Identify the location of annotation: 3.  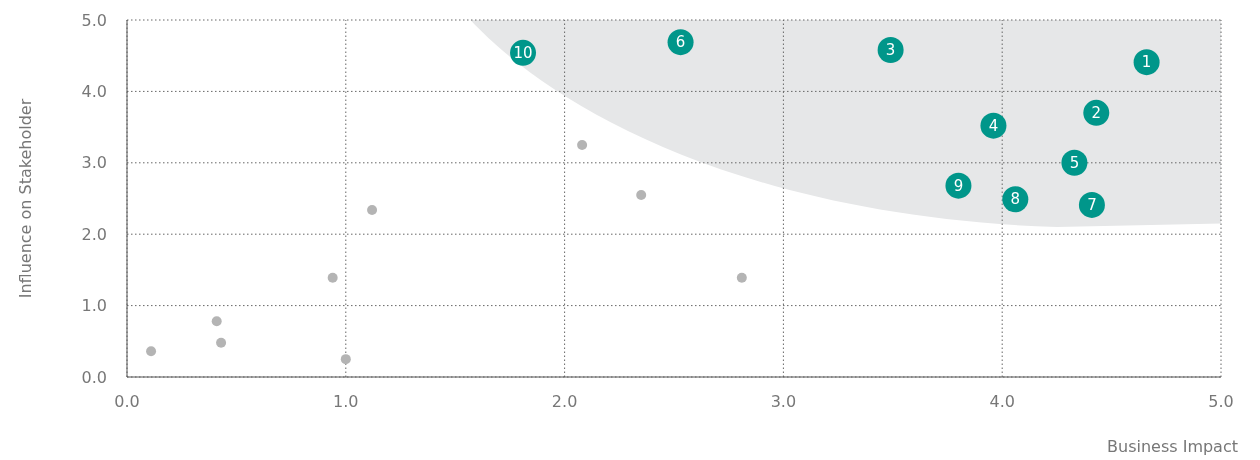
(890, 50).